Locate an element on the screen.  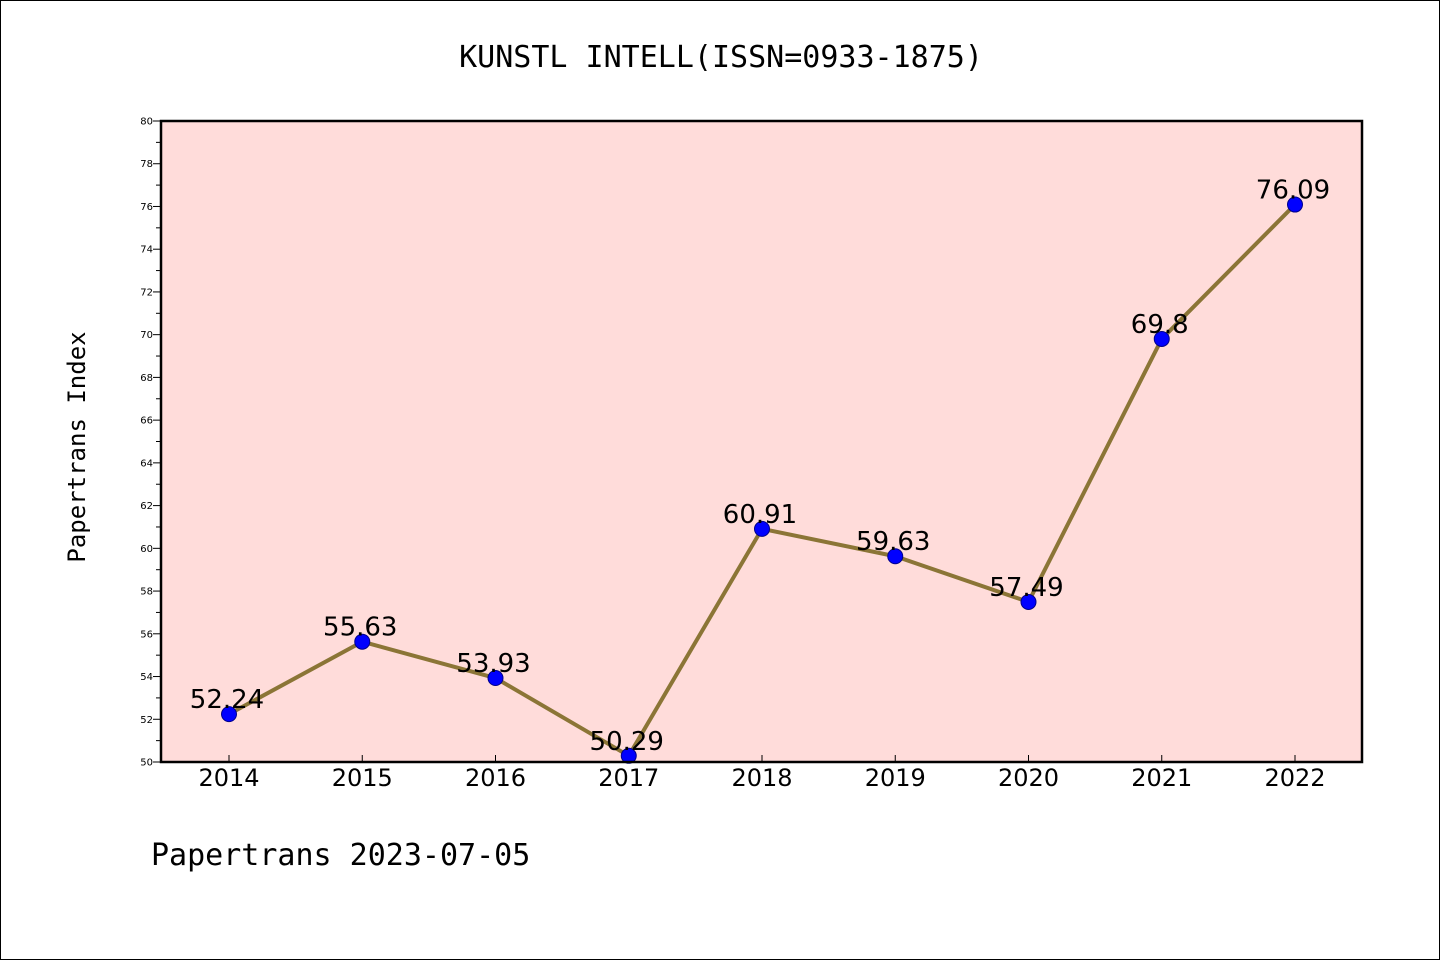
data-label: 50.29 is located at coordinates (627, 742).